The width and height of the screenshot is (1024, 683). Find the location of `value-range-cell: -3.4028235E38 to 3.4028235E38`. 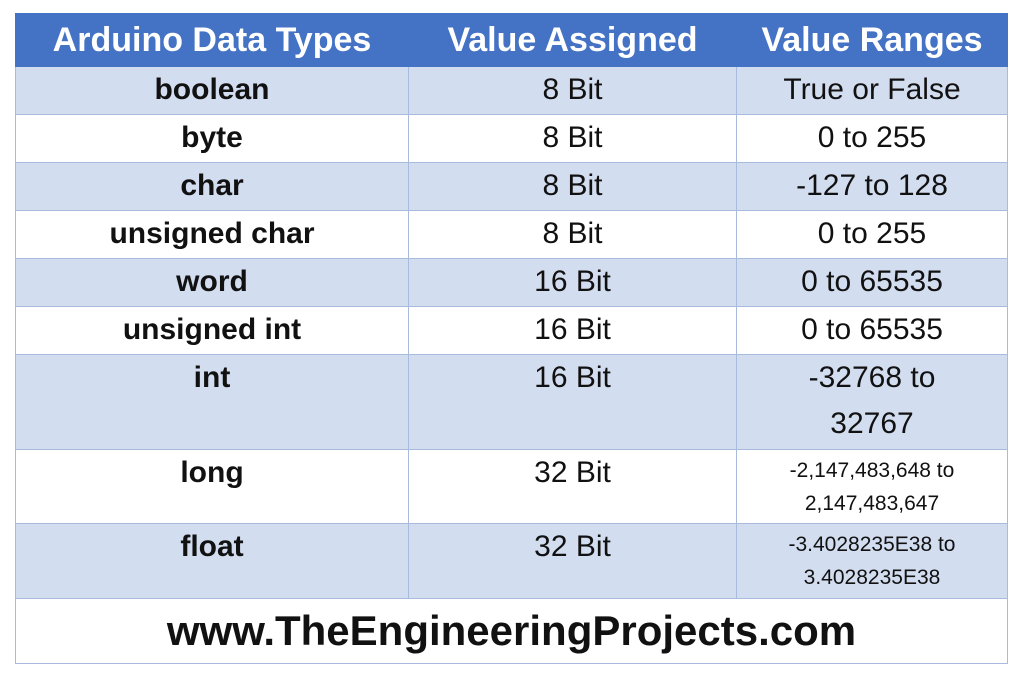

value-range-cell: -3.4028235E38 to 3.4028235E38 is located at coordinates (872, 561).